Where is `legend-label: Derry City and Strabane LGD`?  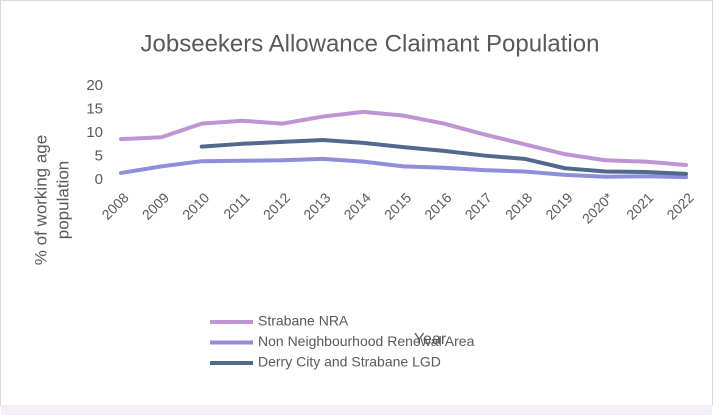 legend-label: Derry City and Strabane LGD is located at coordinates (349, 362).